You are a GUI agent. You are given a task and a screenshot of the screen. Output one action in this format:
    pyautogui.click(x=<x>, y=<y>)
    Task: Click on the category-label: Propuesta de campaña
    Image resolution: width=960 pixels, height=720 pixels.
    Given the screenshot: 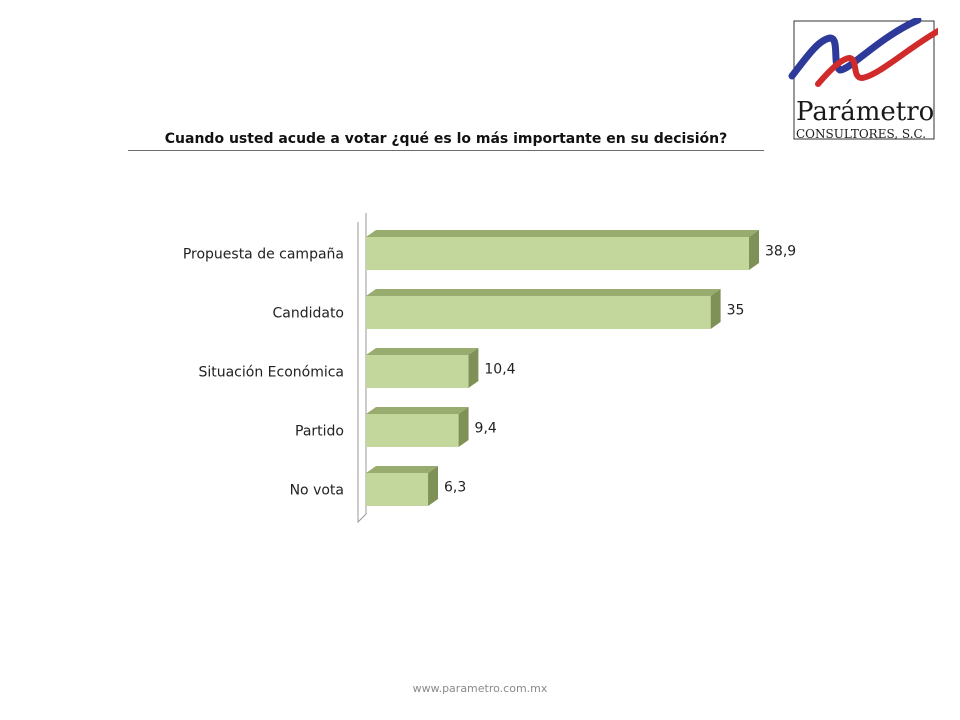 What is the action you would take?
    pyautogui.click(x=263, y=255)
    